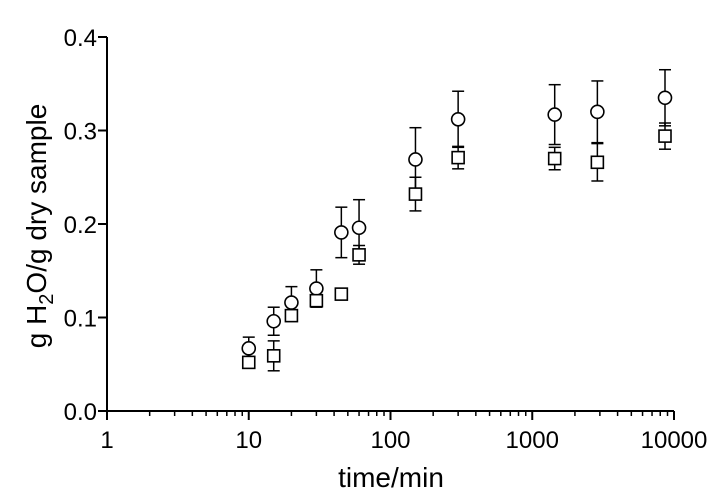  Describe the element at coordinates (391, 477) in the screenshot. I see `x-axis-label: time/min` at that location.